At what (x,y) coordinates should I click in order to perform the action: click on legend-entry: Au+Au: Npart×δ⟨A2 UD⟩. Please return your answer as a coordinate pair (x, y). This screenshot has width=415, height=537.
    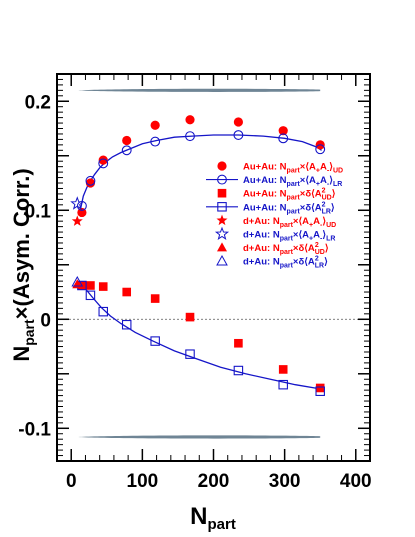
    Looking at the image, I should click on (276, 195).